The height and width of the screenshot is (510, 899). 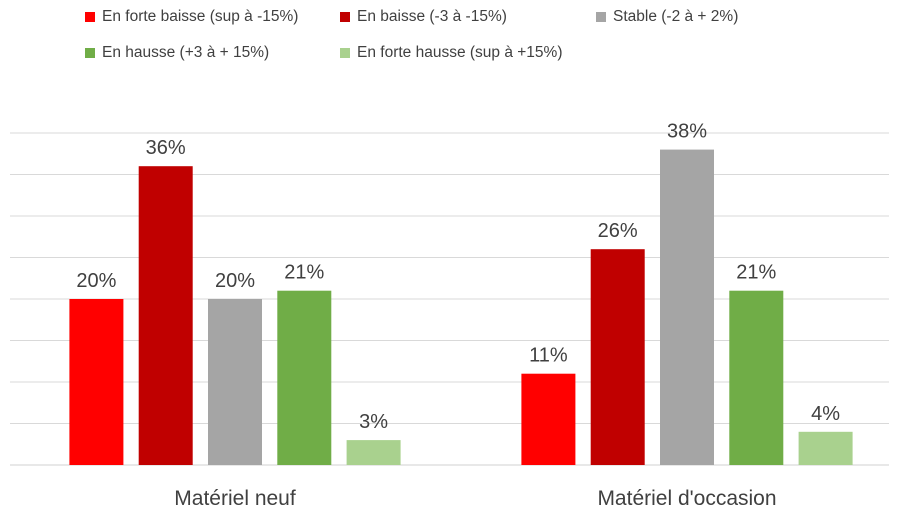 I want to click on legend-label: Stable (-2 à + 2%), so click(x=676, y=16).